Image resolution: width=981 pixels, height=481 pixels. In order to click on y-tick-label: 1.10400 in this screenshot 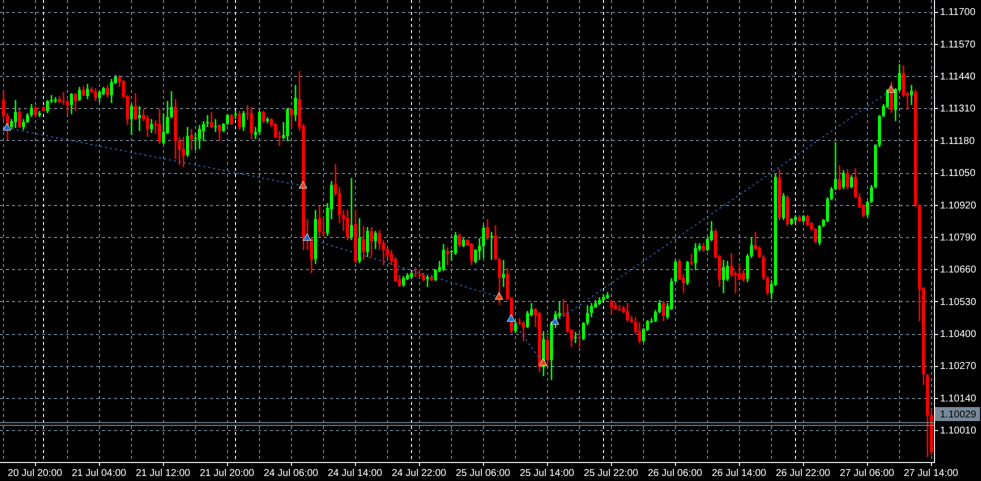, I will do `click(958, 334)`.